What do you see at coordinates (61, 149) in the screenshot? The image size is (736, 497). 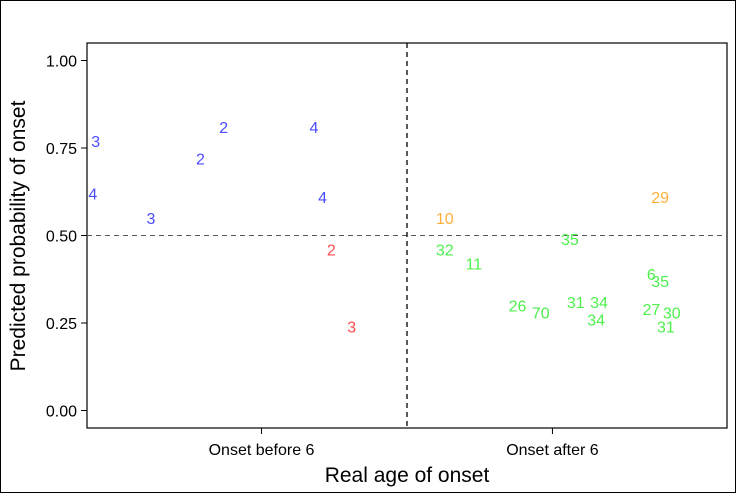 I see `y-tick-label: 0.75` at bounding box center [61, 149].